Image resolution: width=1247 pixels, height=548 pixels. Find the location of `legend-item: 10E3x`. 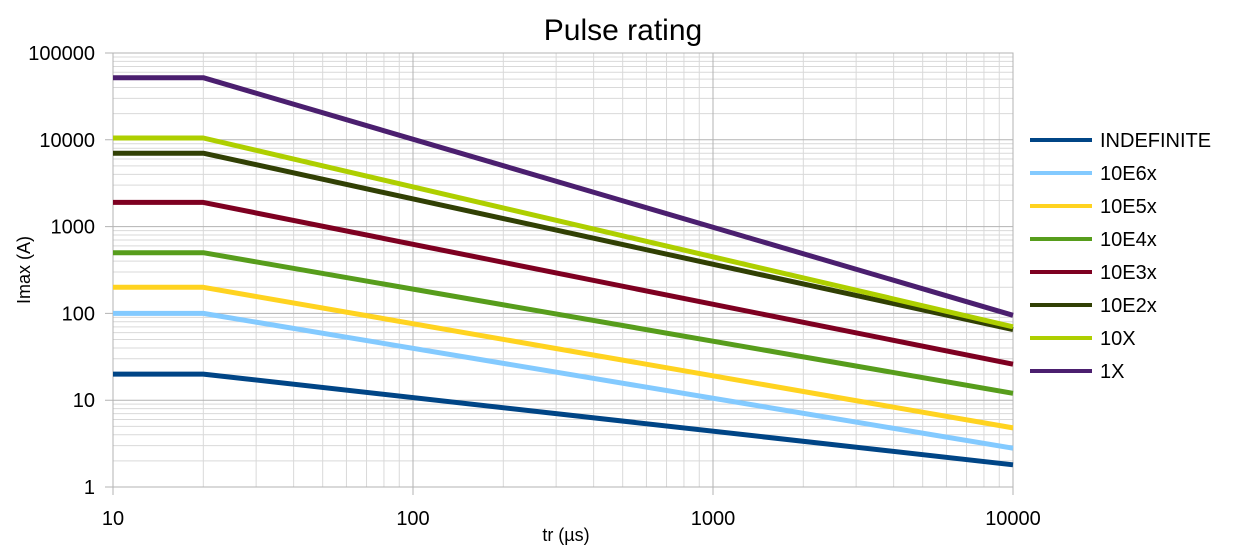

legend-item: 10E3x is located at coordinates (1093, 273).